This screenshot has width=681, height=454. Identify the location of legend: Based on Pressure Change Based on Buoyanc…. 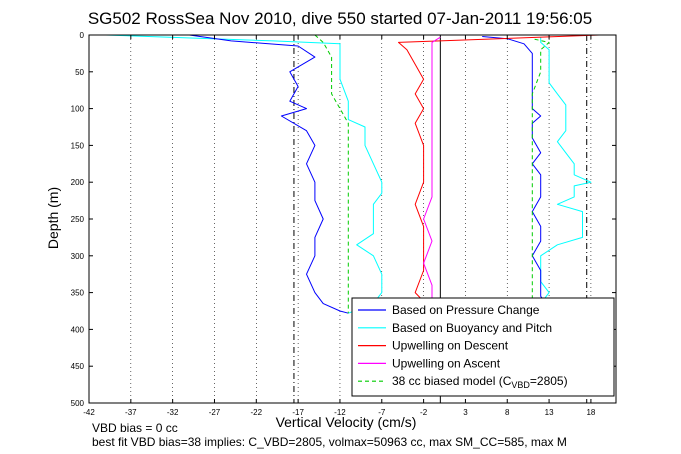
(483, 347).